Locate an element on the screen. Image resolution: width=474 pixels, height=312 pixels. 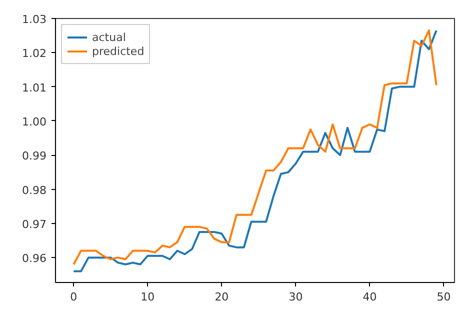
legend-label: predicted is located at coordinates (118, 51).